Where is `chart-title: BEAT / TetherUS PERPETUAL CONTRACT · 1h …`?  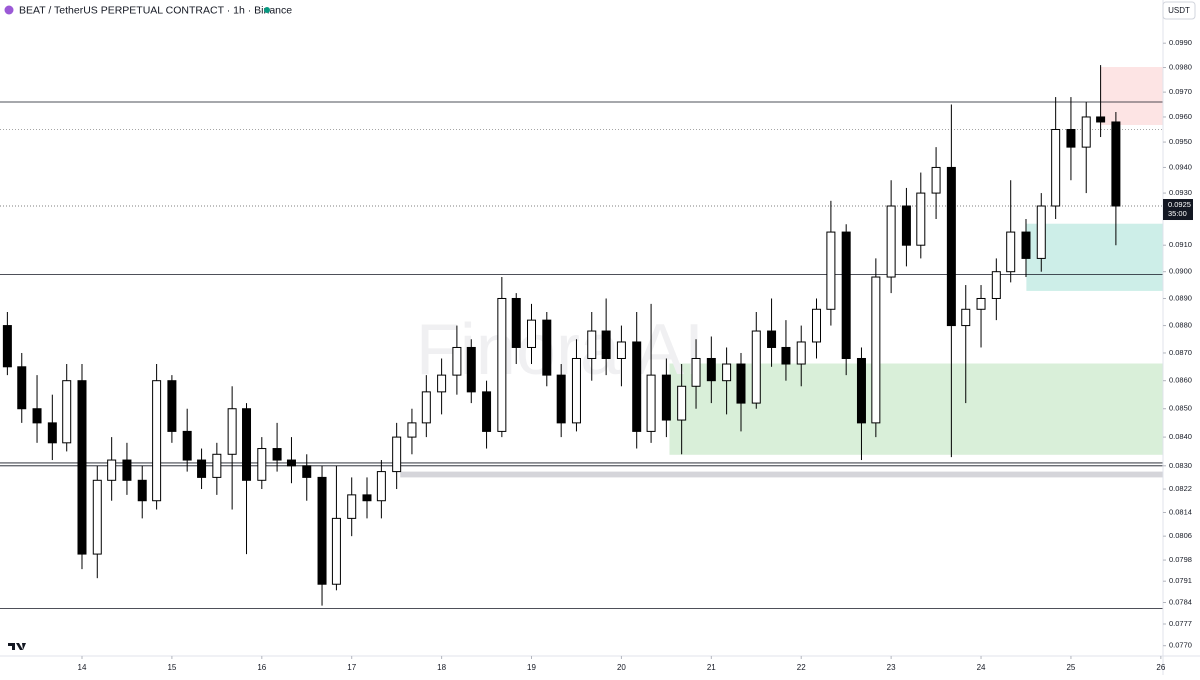
chart-title: BEAT / TetherUS PERPETUAL CONTRACT · 1h … is located at coordinates (155, 10).